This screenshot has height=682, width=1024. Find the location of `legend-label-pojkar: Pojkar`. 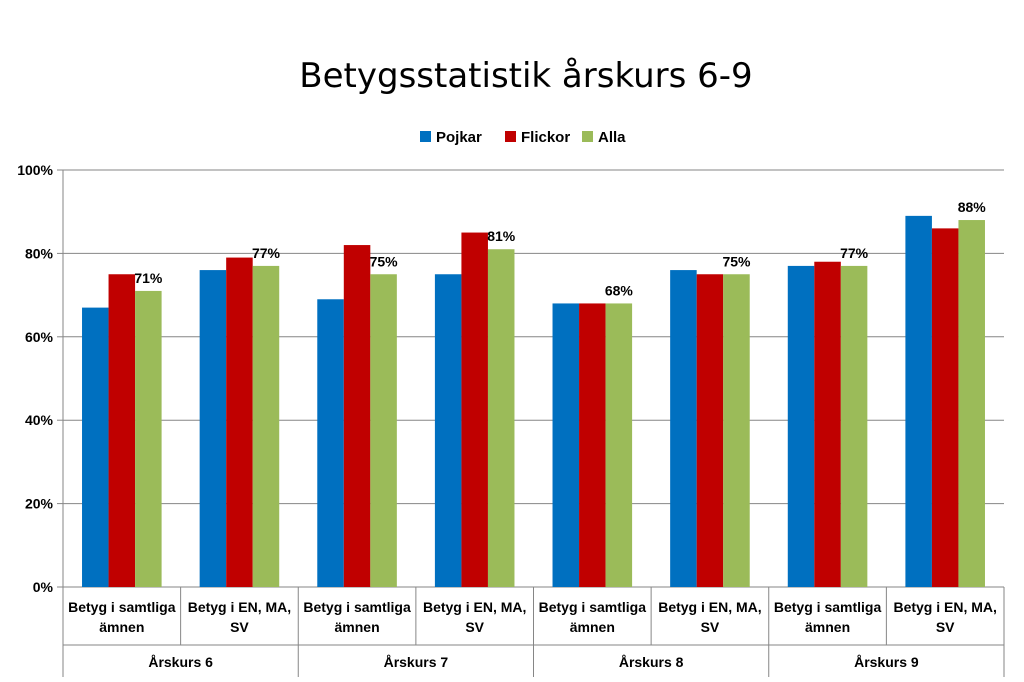

legend-label-pojkar: Pojkar is located at coordinates (459, 137).